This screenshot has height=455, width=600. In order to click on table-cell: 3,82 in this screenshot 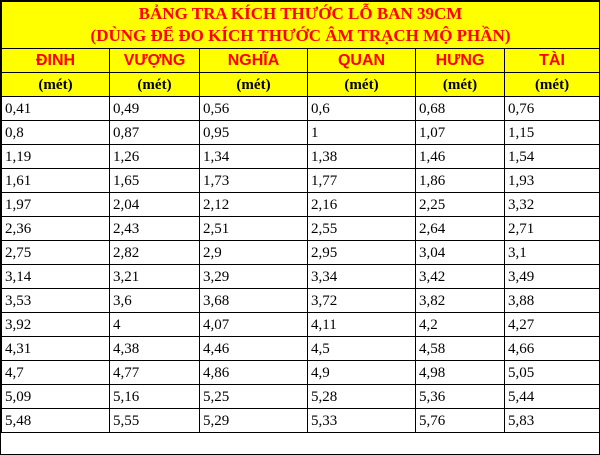, I will do `click(460, 300)`.